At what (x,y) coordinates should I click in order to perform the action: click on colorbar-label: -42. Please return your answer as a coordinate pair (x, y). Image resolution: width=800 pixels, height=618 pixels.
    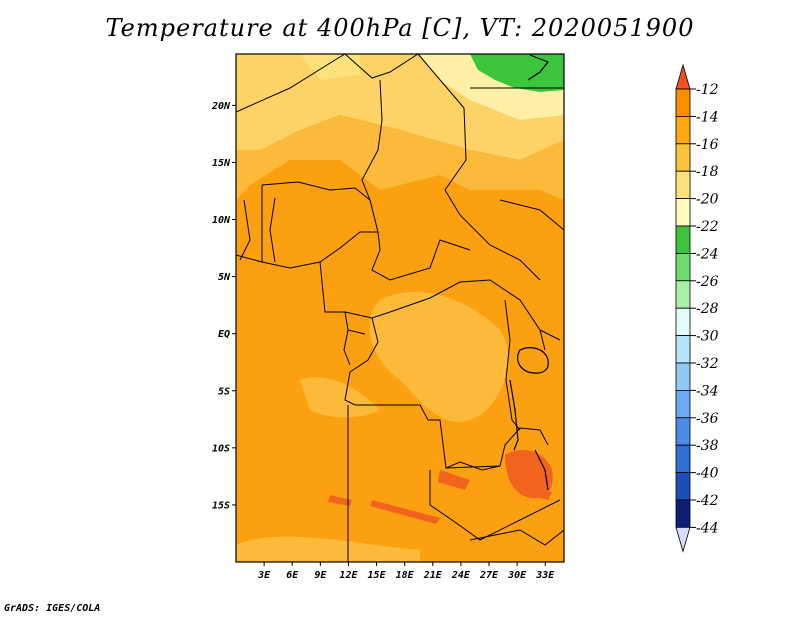
    Looking at the image, I should click on (707, 501).